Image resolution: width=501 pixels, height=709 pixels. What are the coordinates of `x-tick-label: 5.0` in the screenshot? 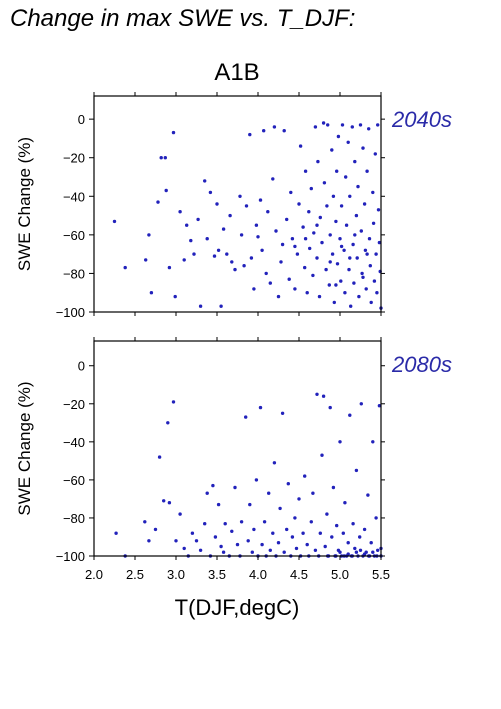 It's located at (340, 574).